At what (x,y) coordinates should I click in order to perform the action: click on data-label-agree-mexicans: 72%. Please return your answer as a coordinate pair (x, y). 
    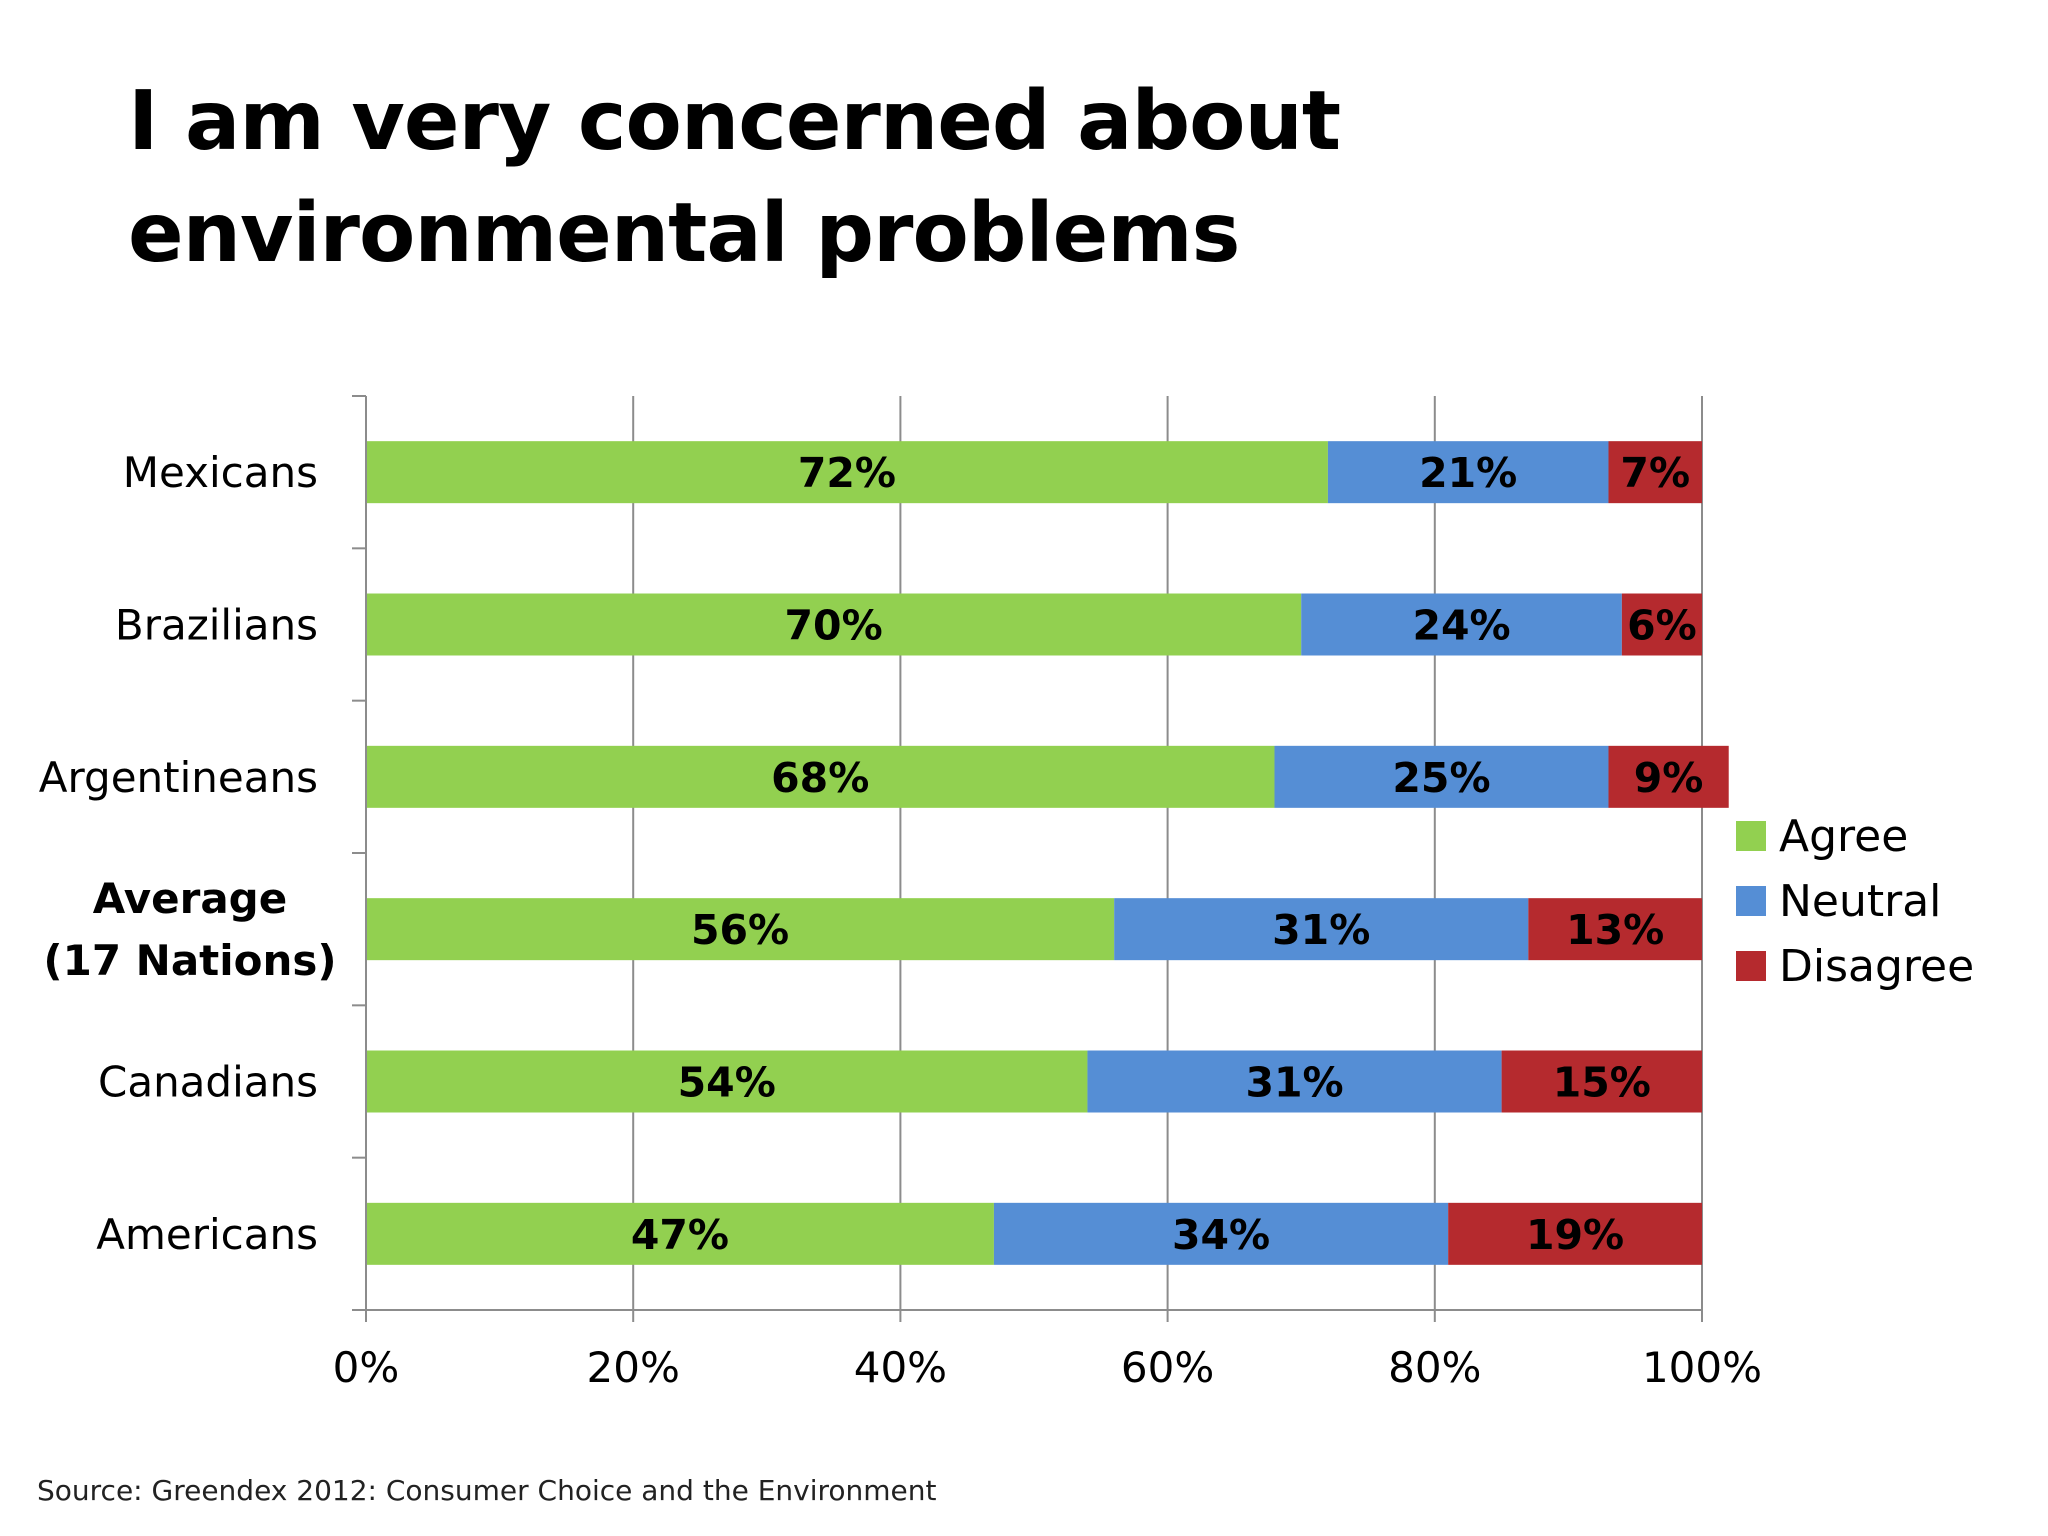
    Looking at the image, I should click on (847, 473).